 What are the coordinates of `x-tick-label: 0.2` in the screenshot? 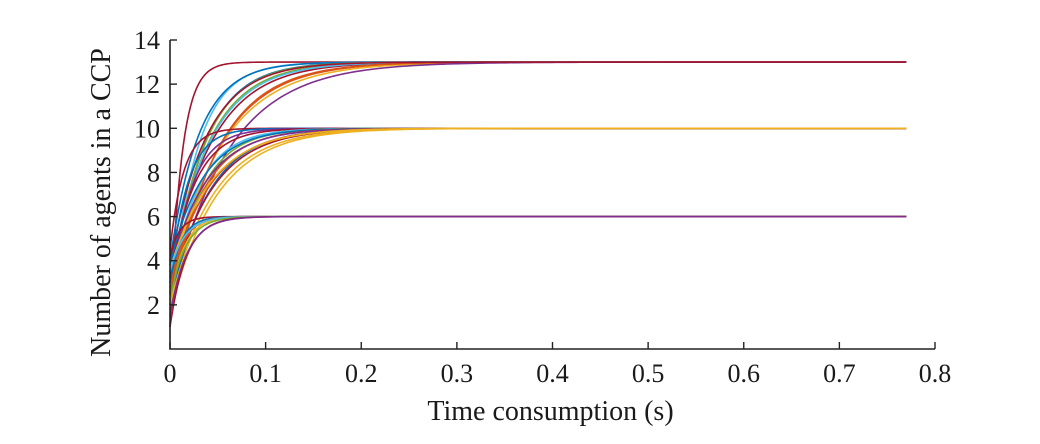 It's located at (361, 373).